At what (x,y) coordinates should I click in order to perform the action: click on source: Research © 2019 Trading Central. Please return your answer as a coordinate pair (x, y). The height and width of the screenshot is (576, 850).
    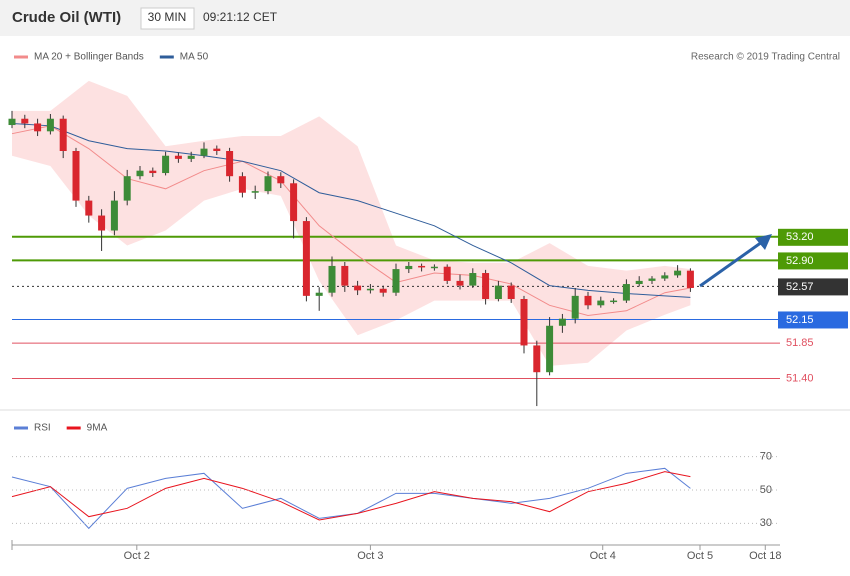
    Looking at the image, I should click on (765, 57).